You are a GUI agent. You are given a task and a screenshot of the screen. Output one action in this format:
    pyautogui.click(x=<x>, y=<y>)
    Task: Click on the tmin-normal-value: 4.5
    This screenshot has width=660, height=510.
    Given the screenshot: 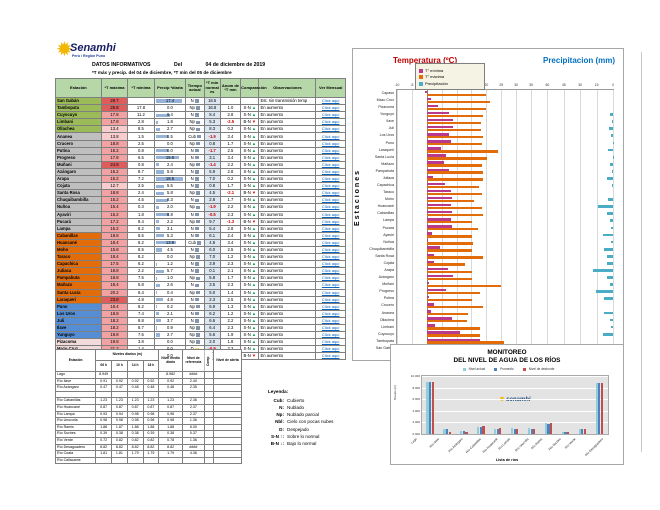 What is the action you would take?
    pyautogui.click(x=212, y=193)
    